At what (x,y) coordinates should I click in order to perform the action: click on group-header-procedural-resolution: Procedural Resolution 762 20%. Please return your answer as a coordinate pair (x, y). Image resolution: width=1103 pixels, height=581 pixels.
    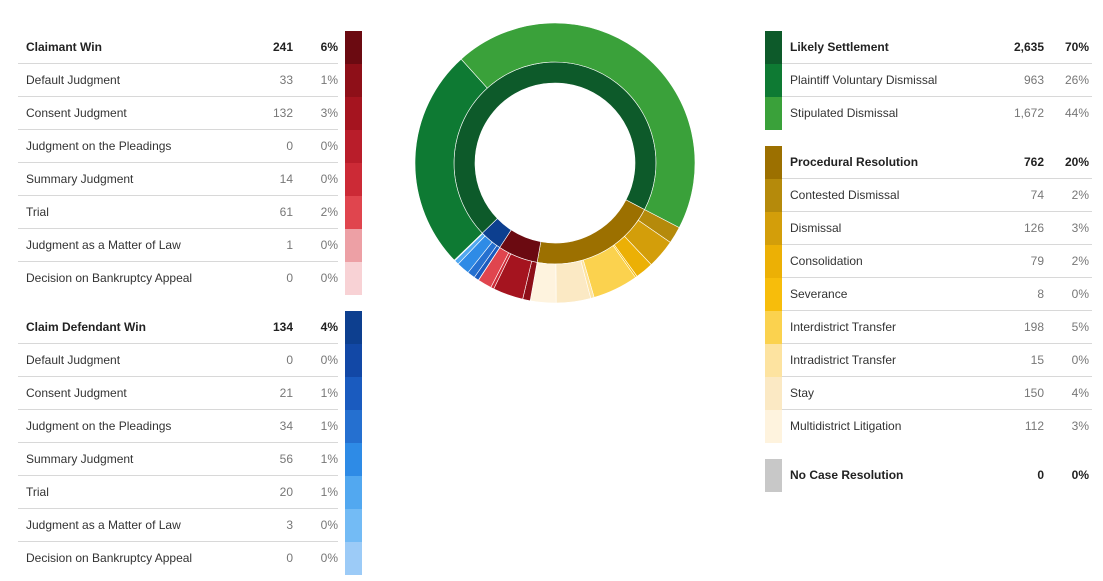
    Looking at the image, I should click on (930, 162).